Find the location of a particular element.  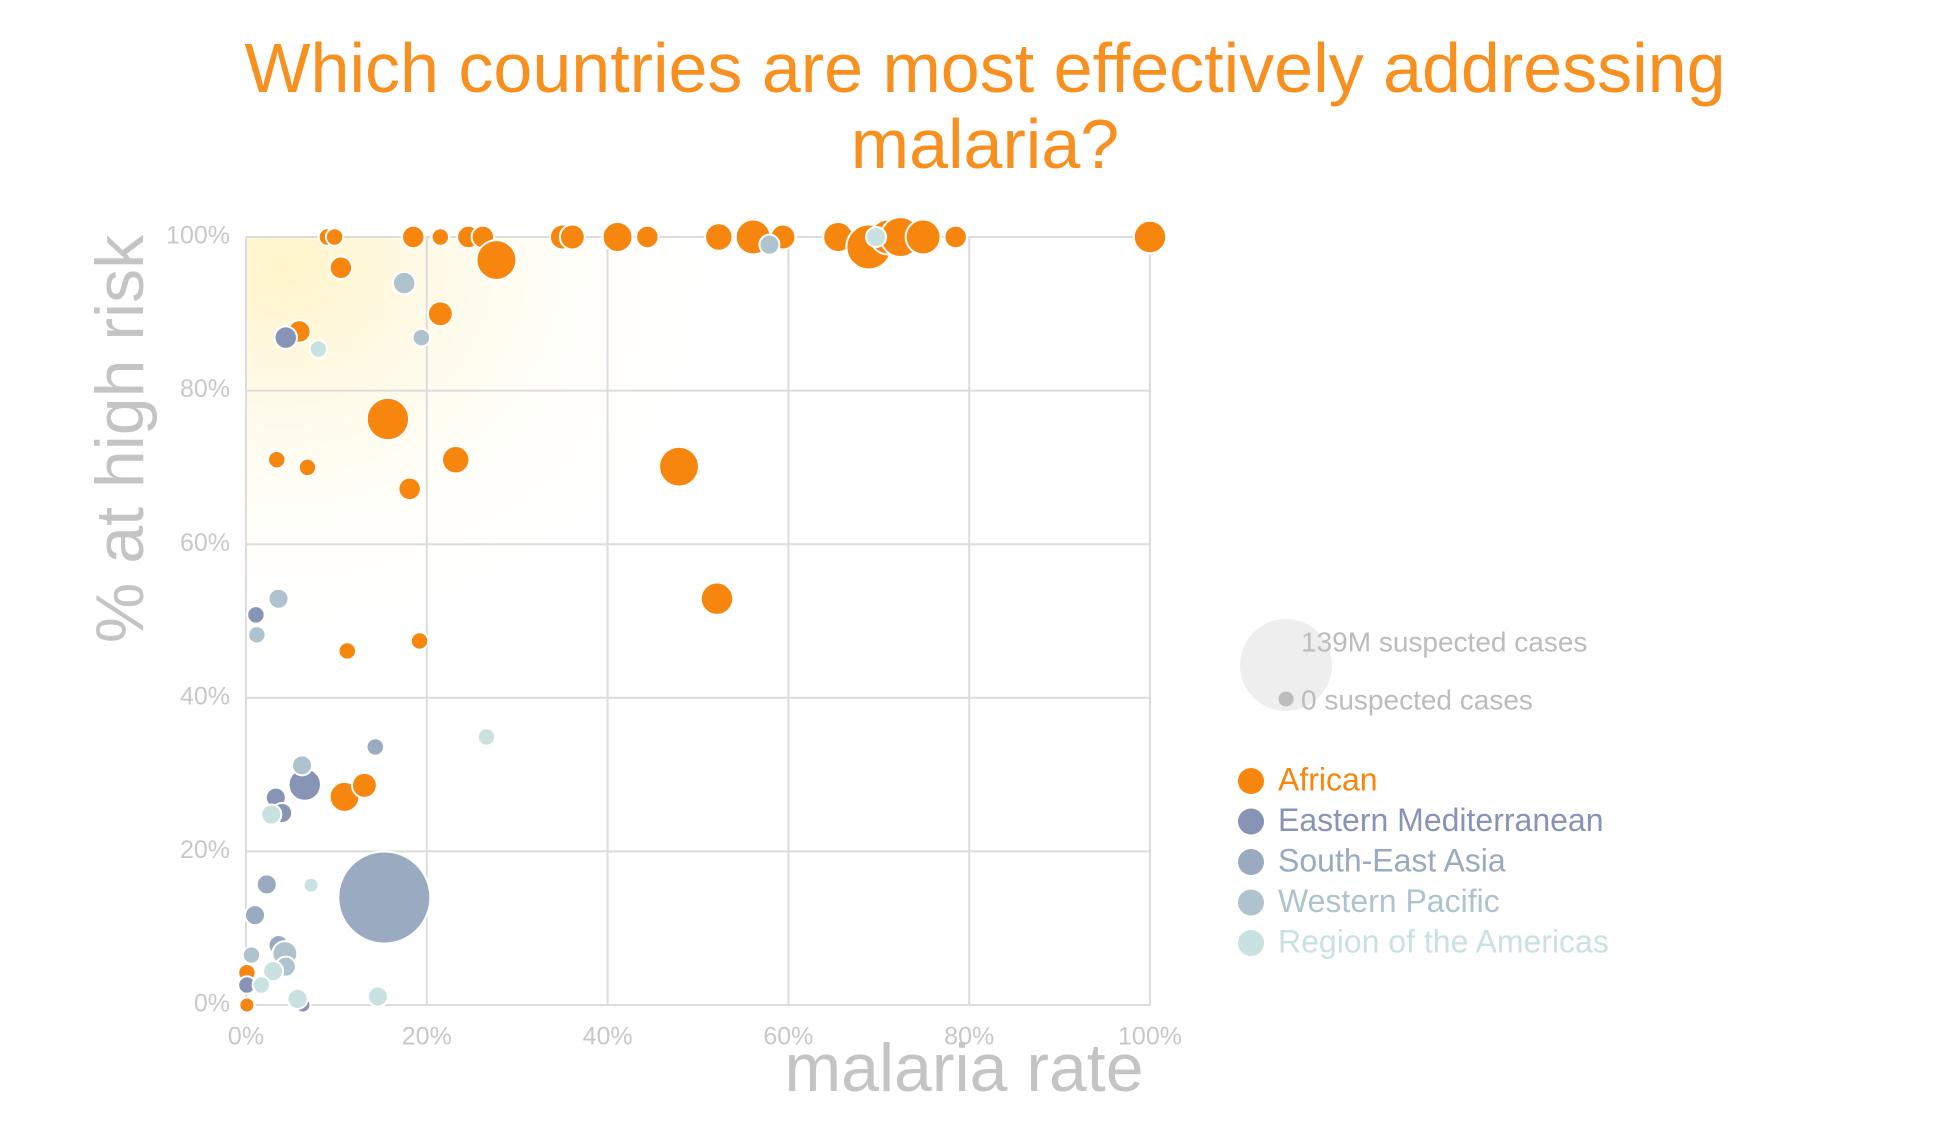

legend-label: Western Pacific is located at coordinates (1389, 901).